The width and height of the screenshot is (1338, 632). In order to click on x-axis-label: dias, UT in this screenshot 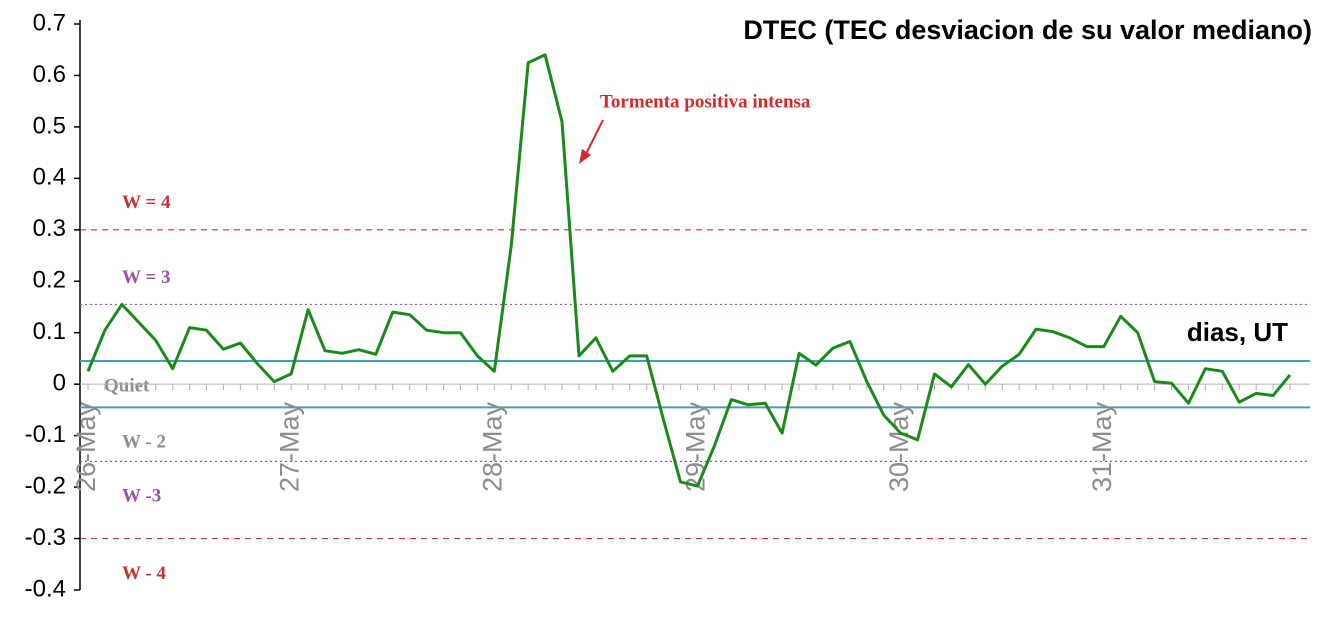, I will do `click(1237, 332)`.